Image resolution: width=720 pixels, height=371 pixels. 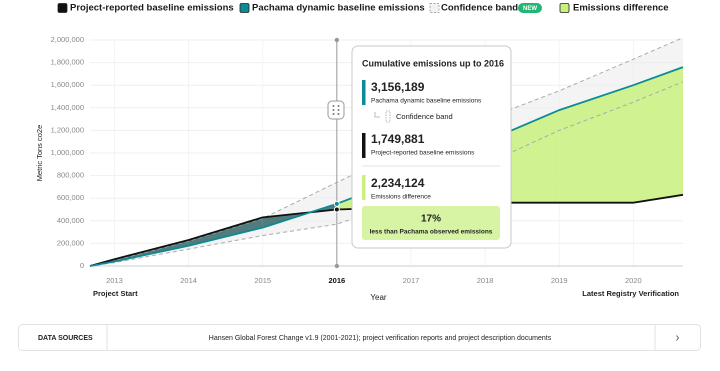 What do you see at coordinates (559, 280) in the screenshot?
I see `x-tick-label: 2019` at bounding box center [559, 280].